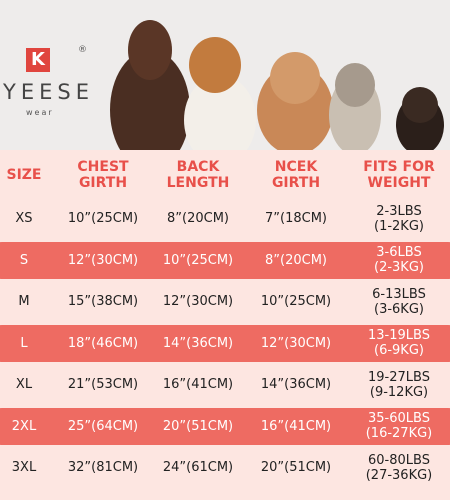 This screenshot has width=450, height=500. Describe the element at coordinates (82, 50) in the screenshot. I see `registered-mark: ®` at that location.